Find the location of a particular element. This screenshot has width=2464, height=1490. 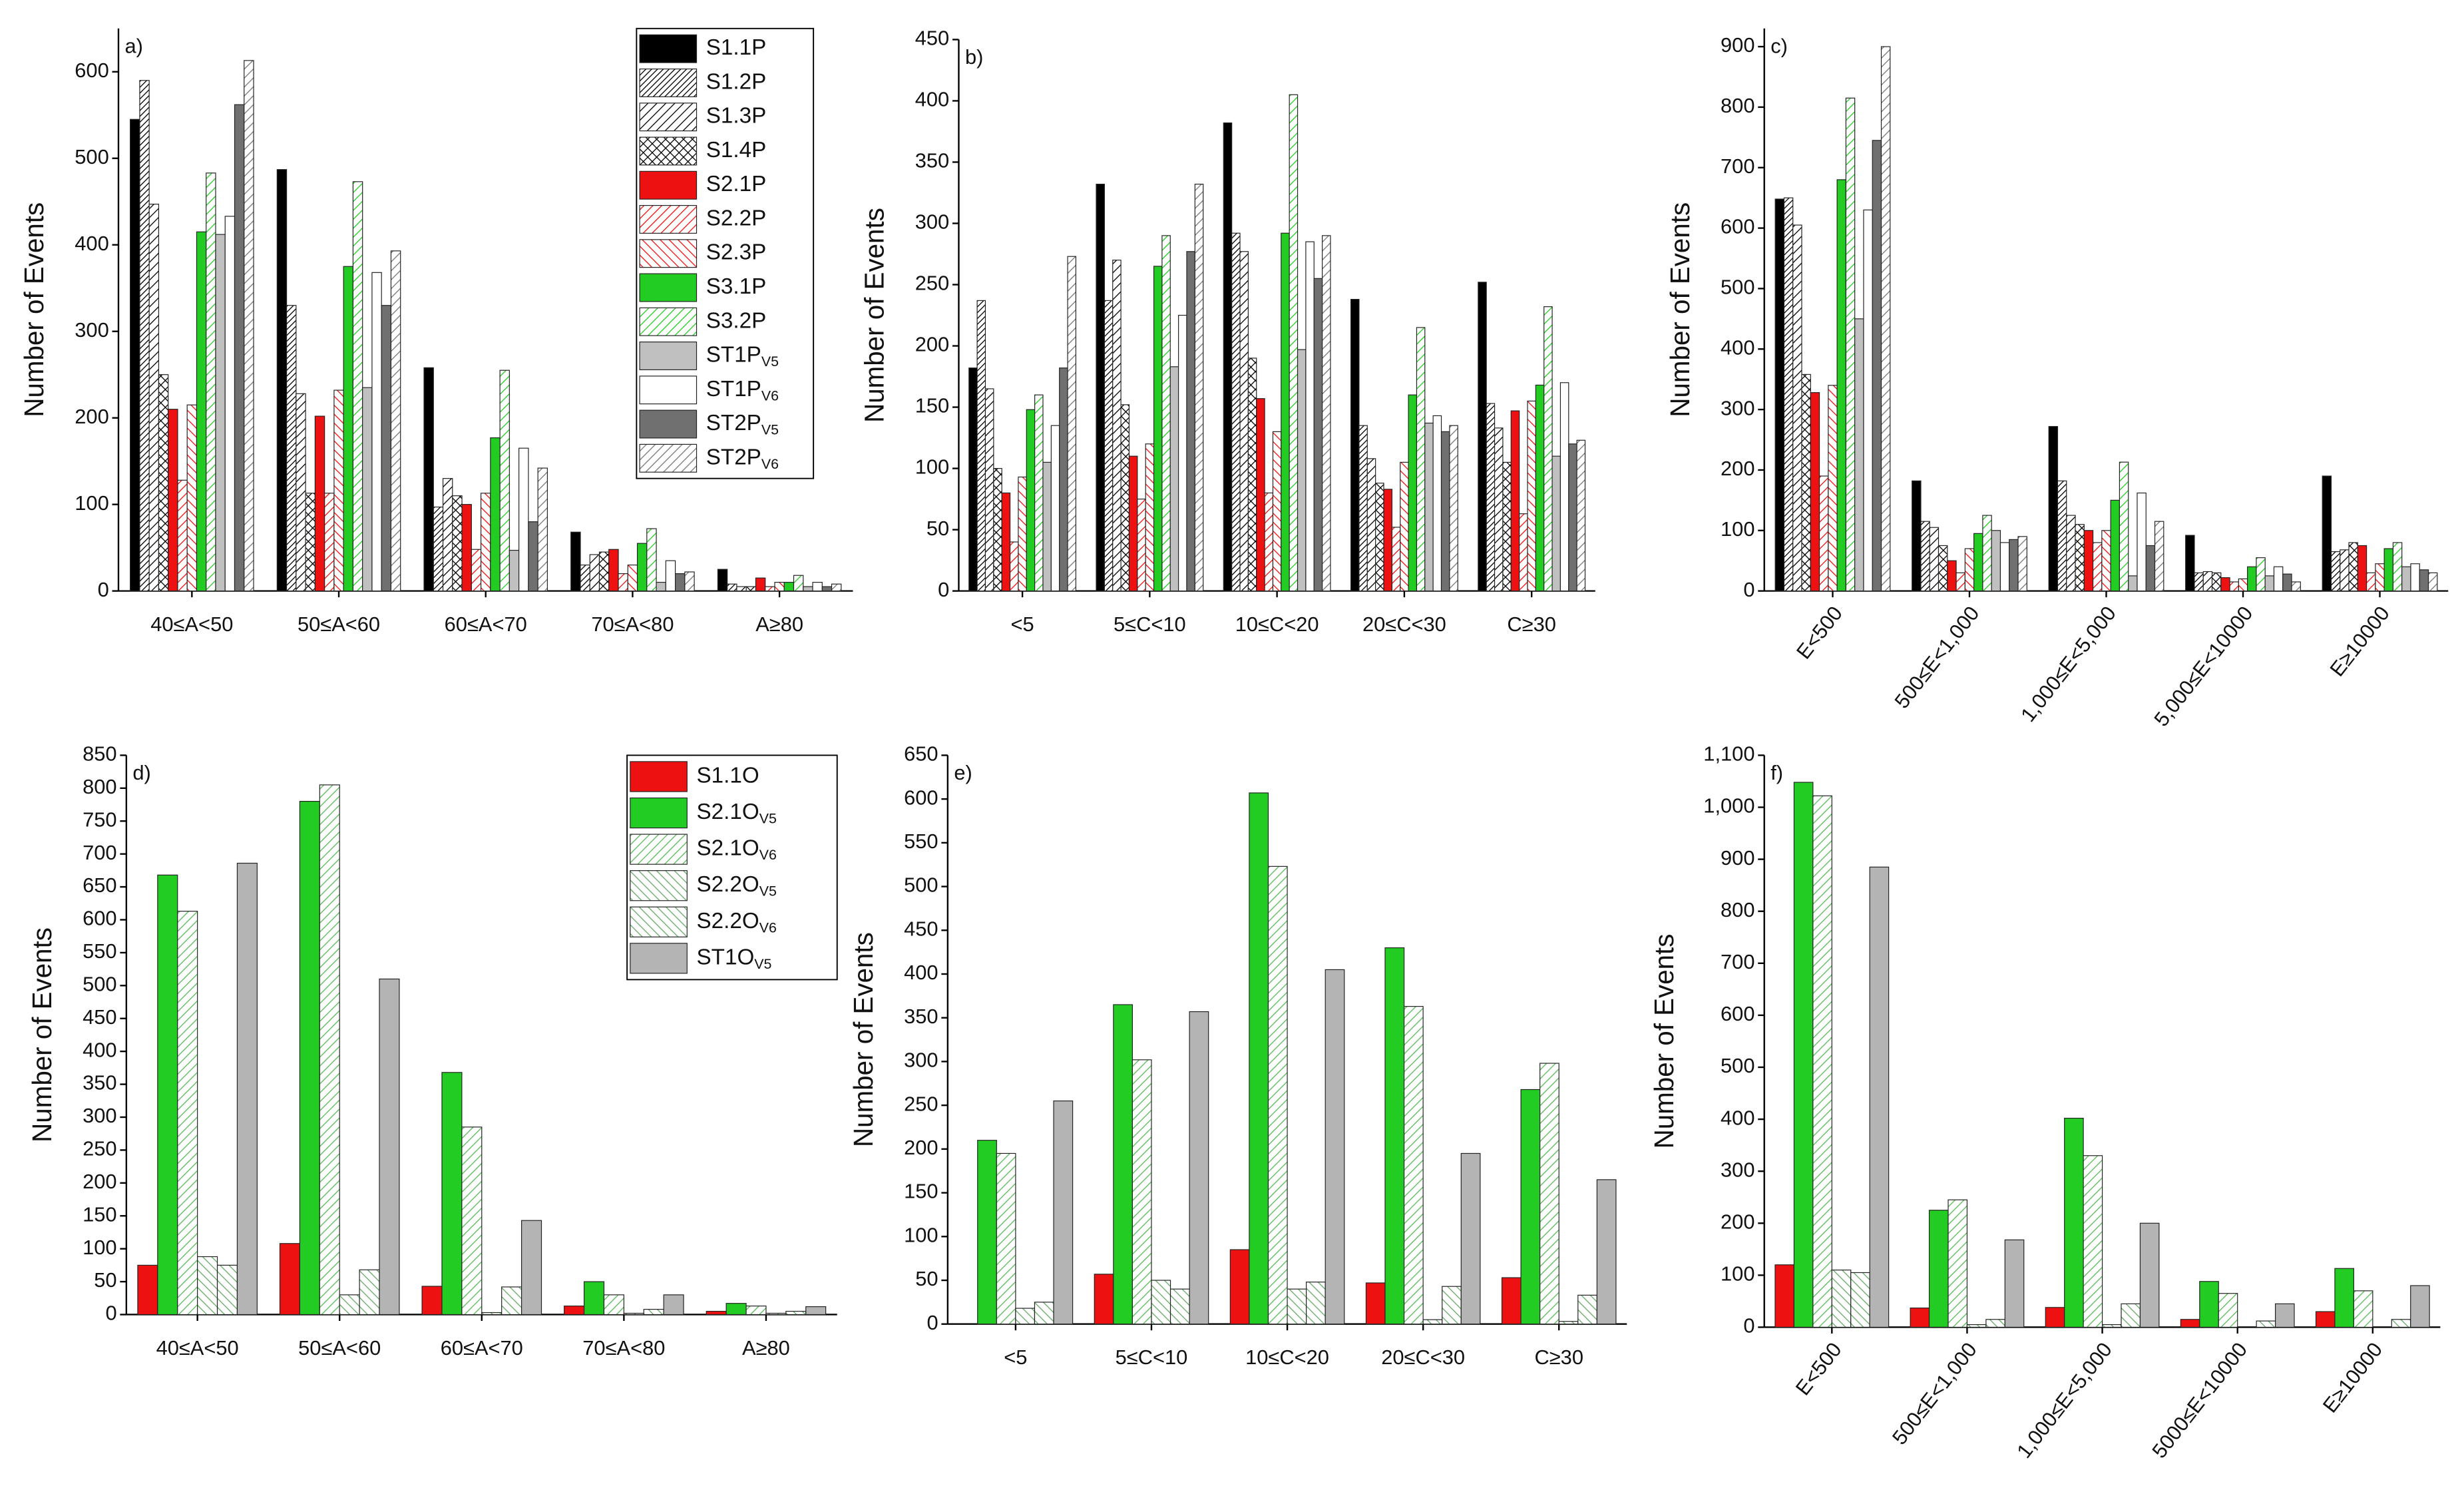

x-tick-label: 70≤A<80 is located at coordinates (632, 624).